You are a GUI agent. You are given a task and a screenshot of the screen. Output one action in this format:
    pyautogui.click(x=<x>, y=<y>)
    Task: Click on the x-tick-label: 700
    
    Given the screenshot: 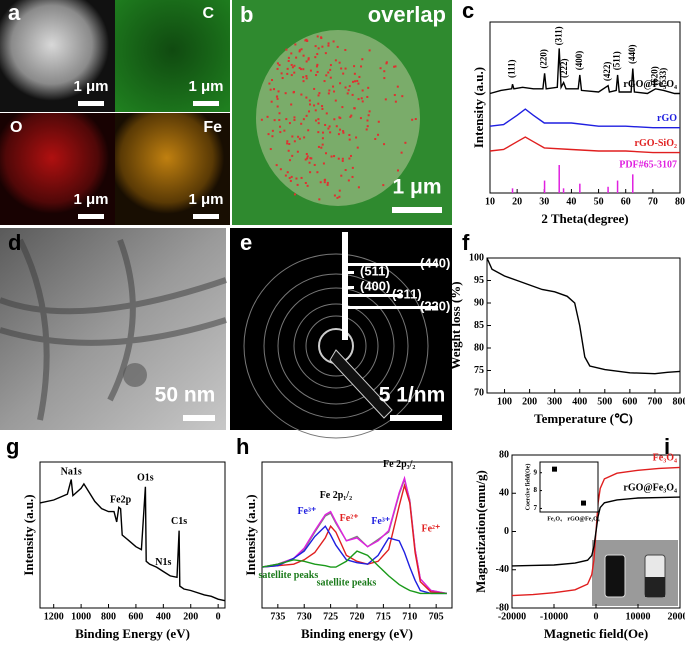 What is the action you would take?
    pyautogui.click(x=654, y=401)
    